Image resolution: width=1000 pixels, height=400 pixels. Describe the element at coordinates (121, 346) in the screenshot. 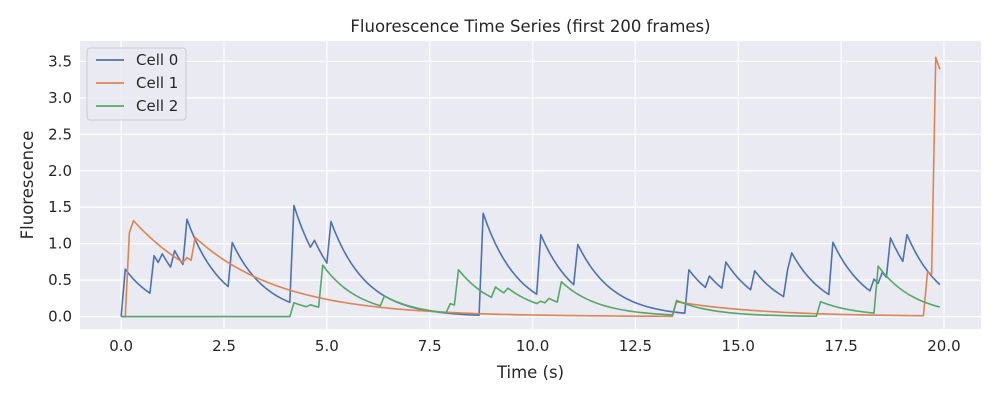

I see `x-tick-label: 0.0` at that location.